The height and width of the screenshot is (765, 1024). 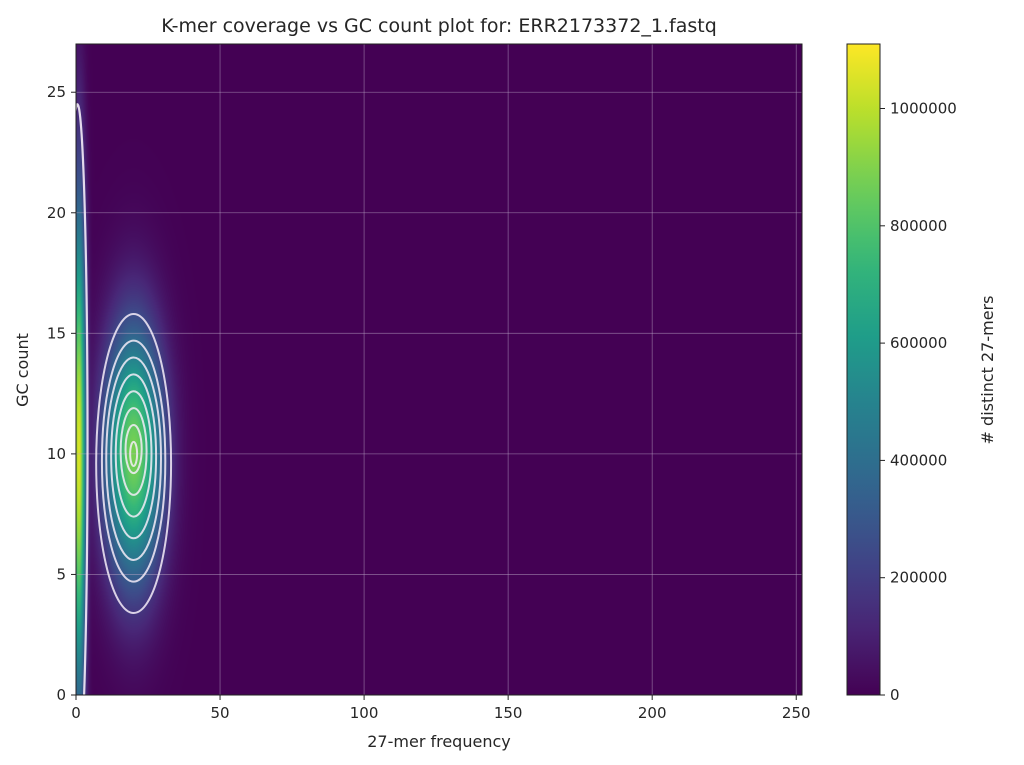 What do you see at coordinates (56, 454) in the screenshot?
I see `y-tick-label: 10` at bounding box center [56, 454].